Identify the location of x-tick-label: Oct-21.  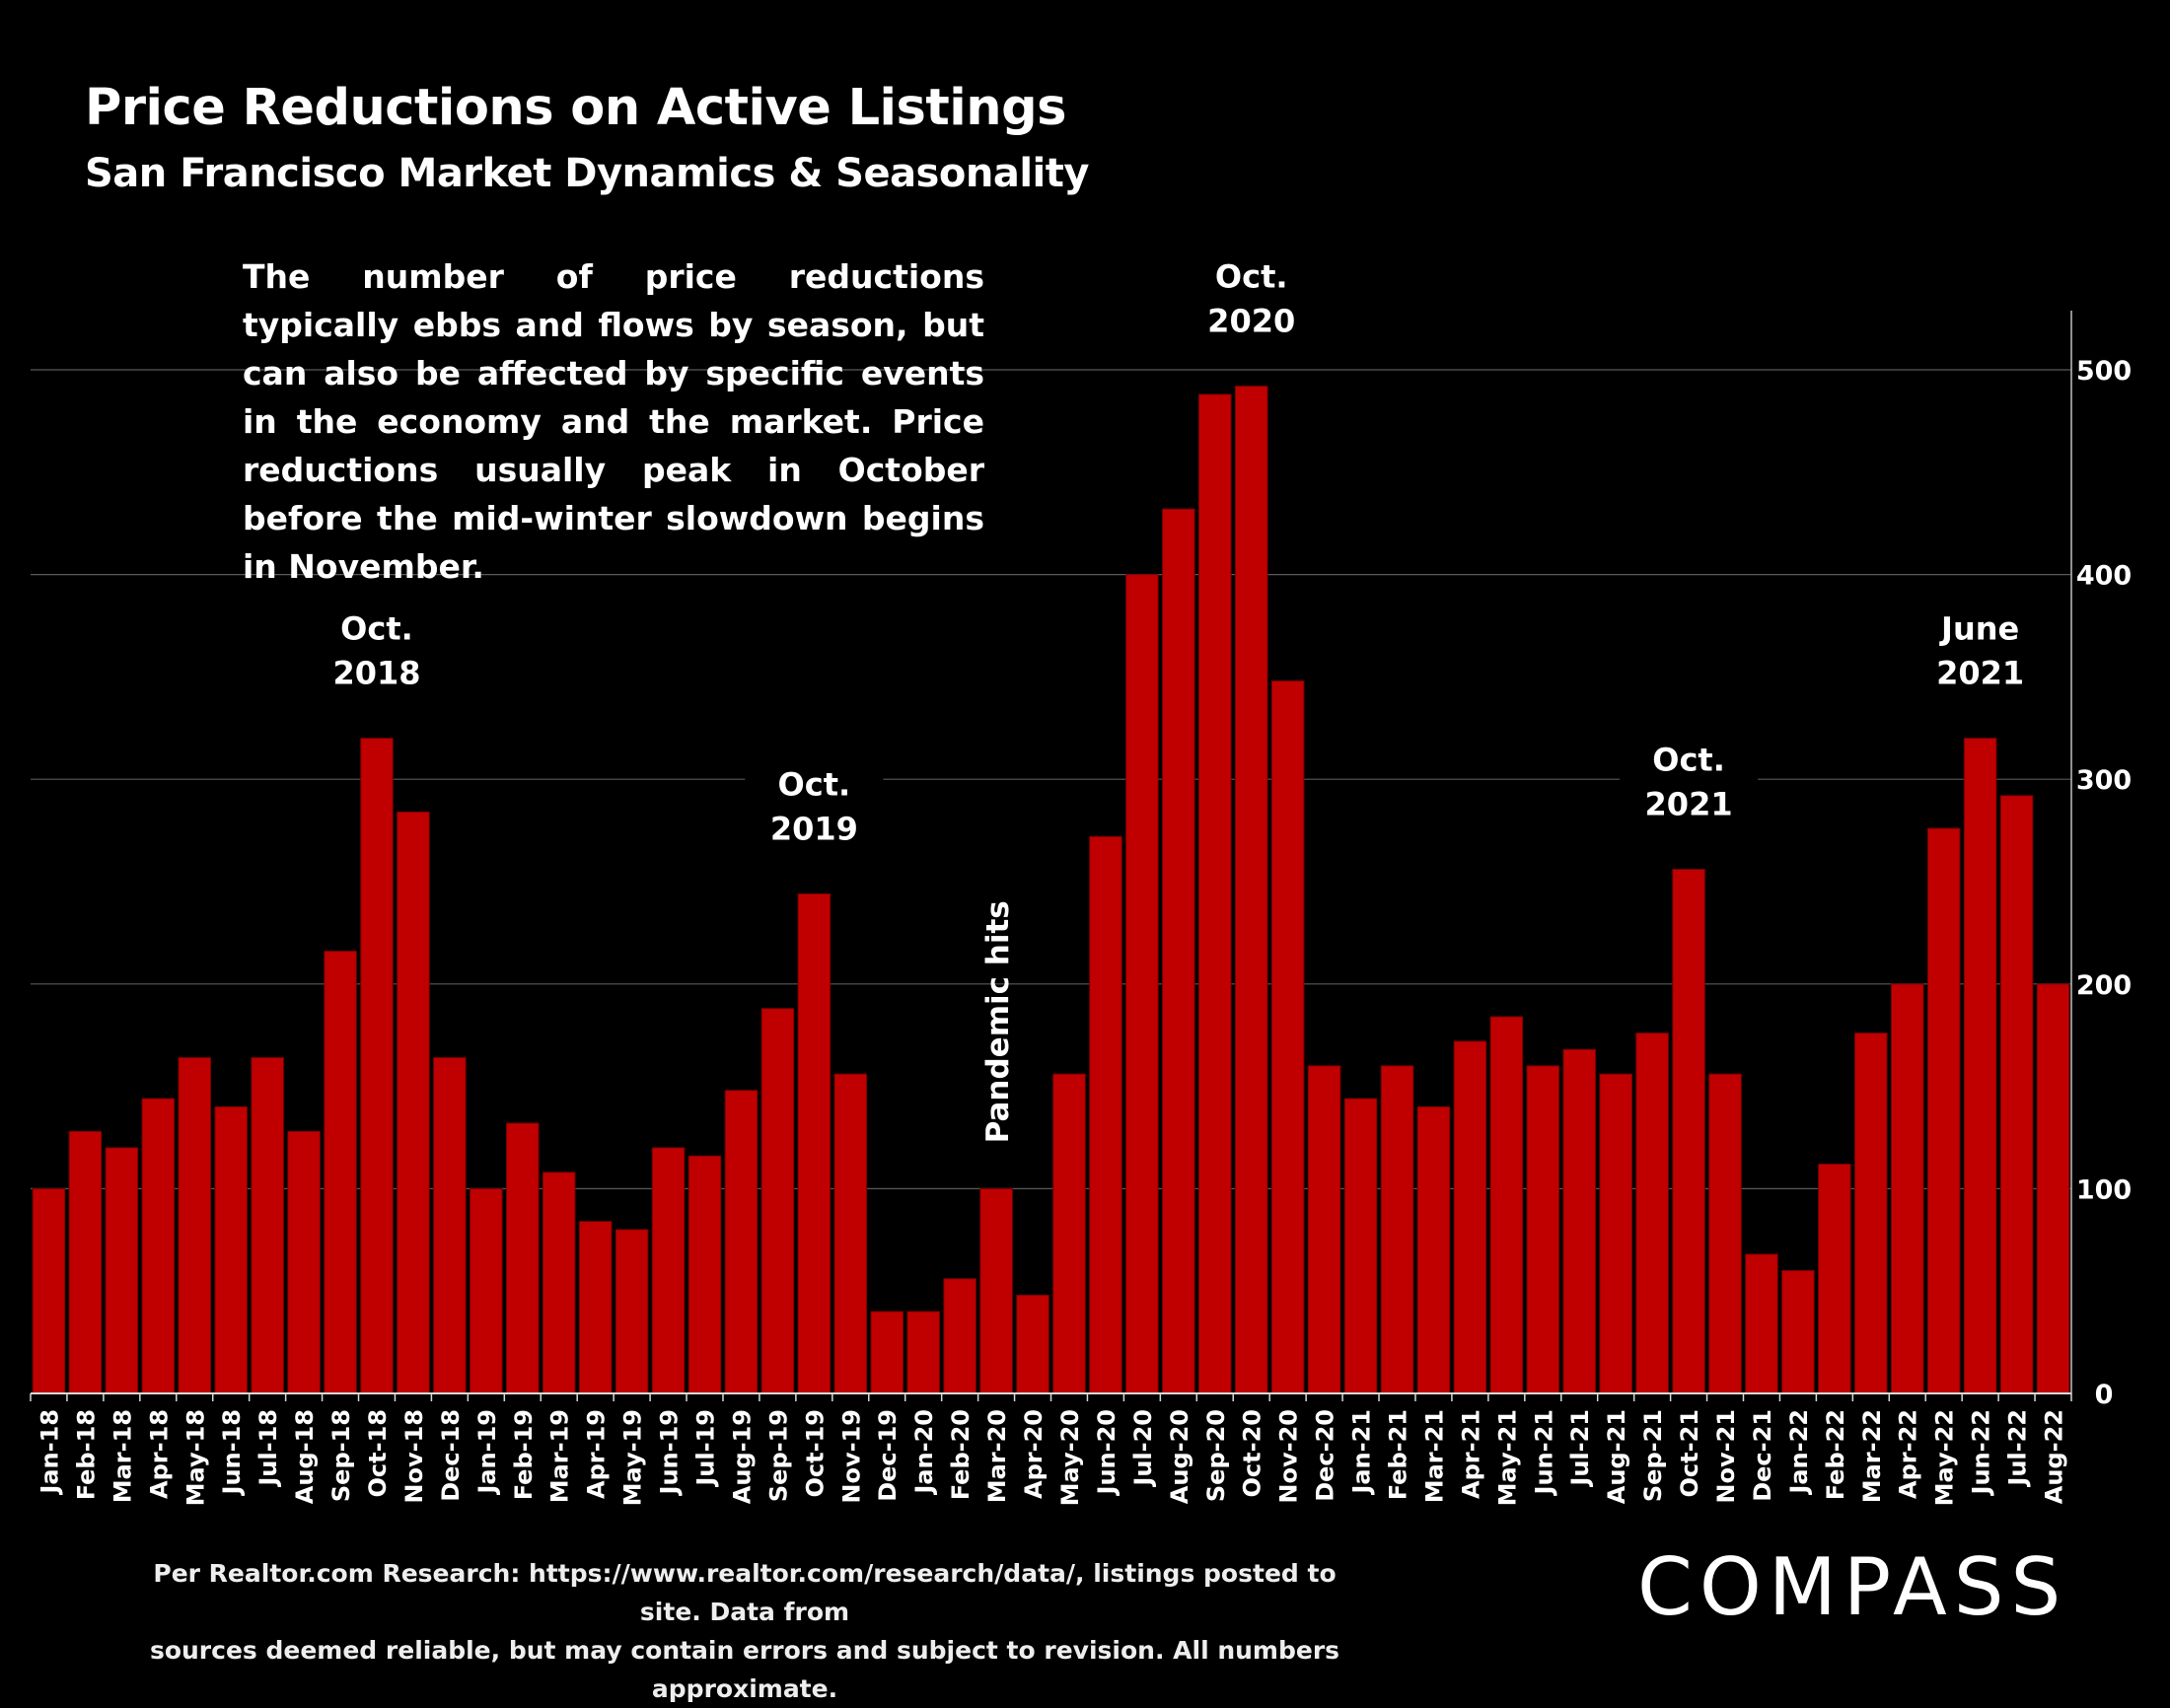
(1689, 1453).